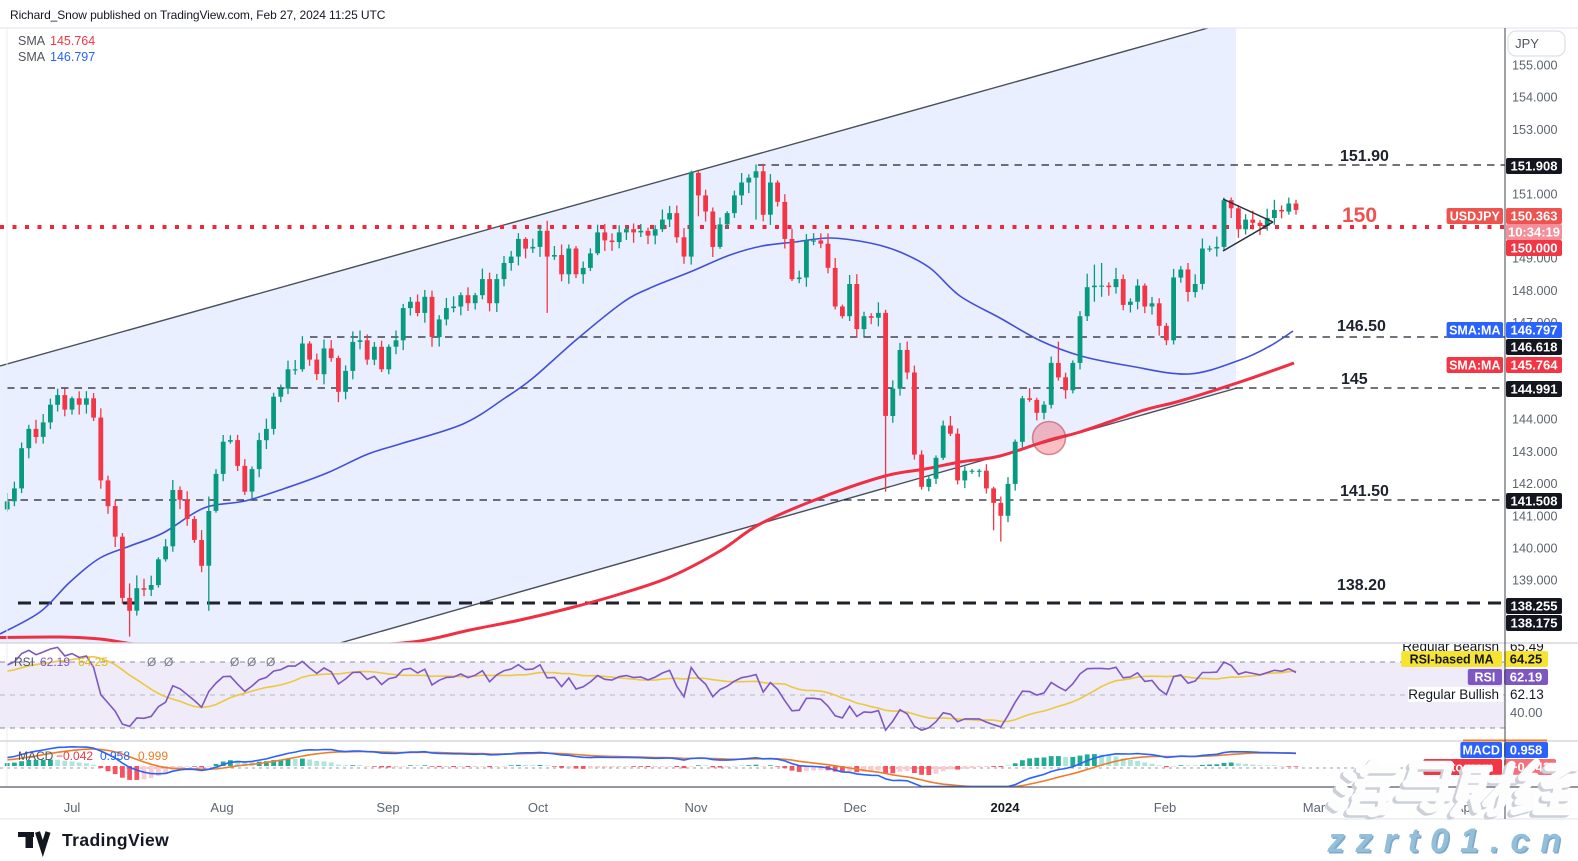  Describe the element at coordinates (1453, 694) in the screenshot. I see `svg-text: Regular Bullish` at that location.